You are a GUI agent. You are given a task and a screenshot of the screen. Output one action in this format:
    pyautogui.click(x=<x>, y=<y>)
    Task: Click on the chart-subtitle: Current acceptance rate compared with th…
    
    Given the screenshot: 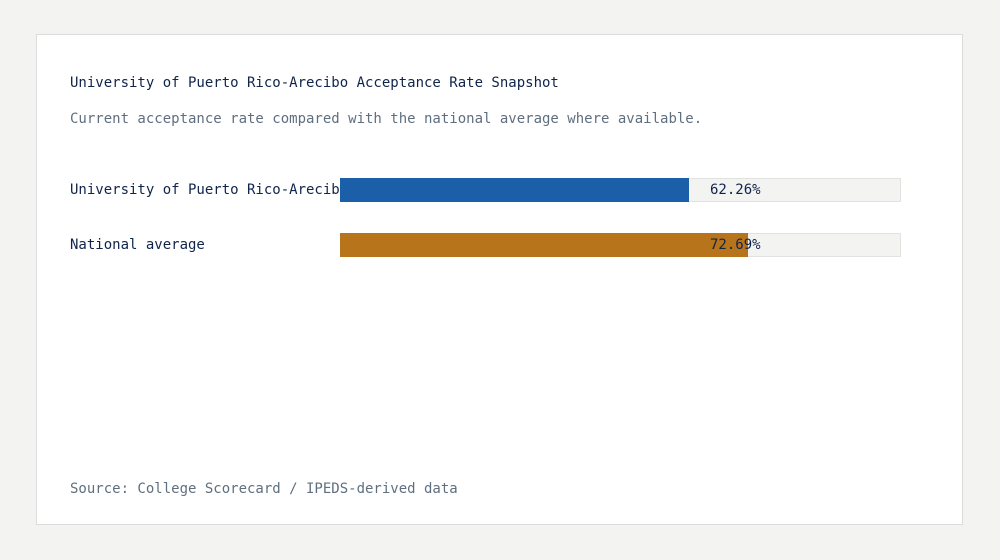 What is the action you would take?
    pyautogui.click(x=386, y=119)
    